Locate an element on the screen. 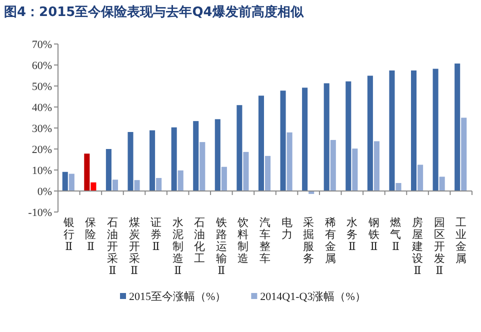  y-tick-label: 30% is located at coordinates (42, 129).